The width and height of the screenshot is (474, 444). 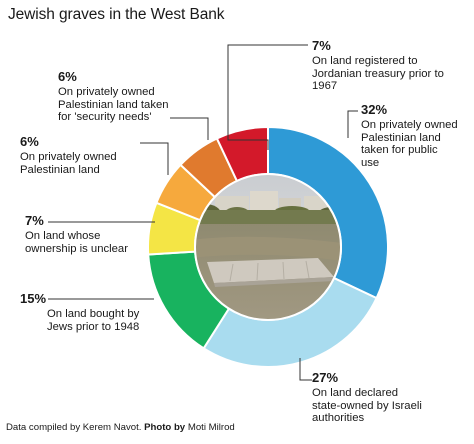 What do you see at coordinates (116, 14) in the screenshot?
I see `chart-title: Jewish graves in the West Bank` at bounding box center [116, 14].